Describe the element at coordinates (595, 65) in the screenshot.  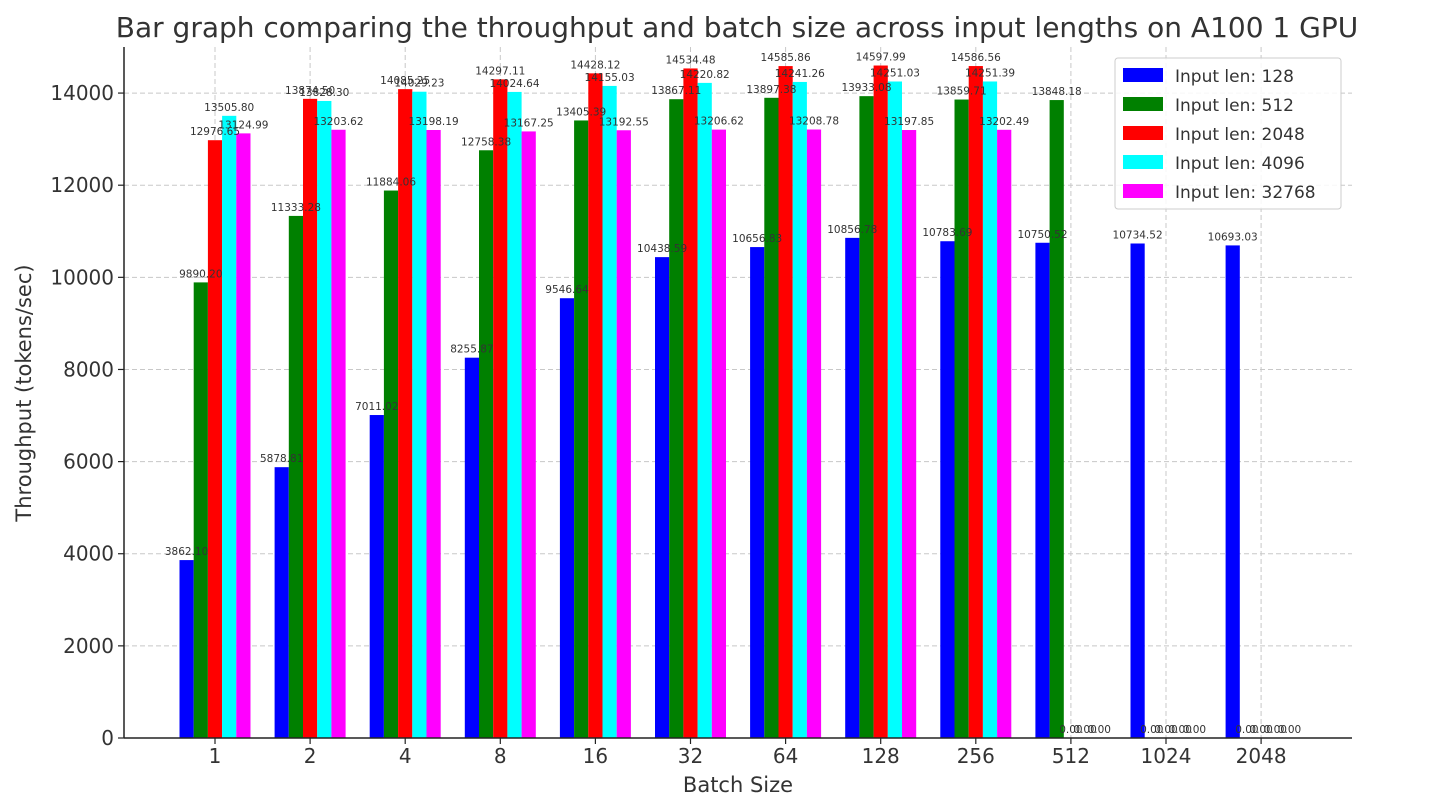
I see `data-label: 14428.12` at that location.